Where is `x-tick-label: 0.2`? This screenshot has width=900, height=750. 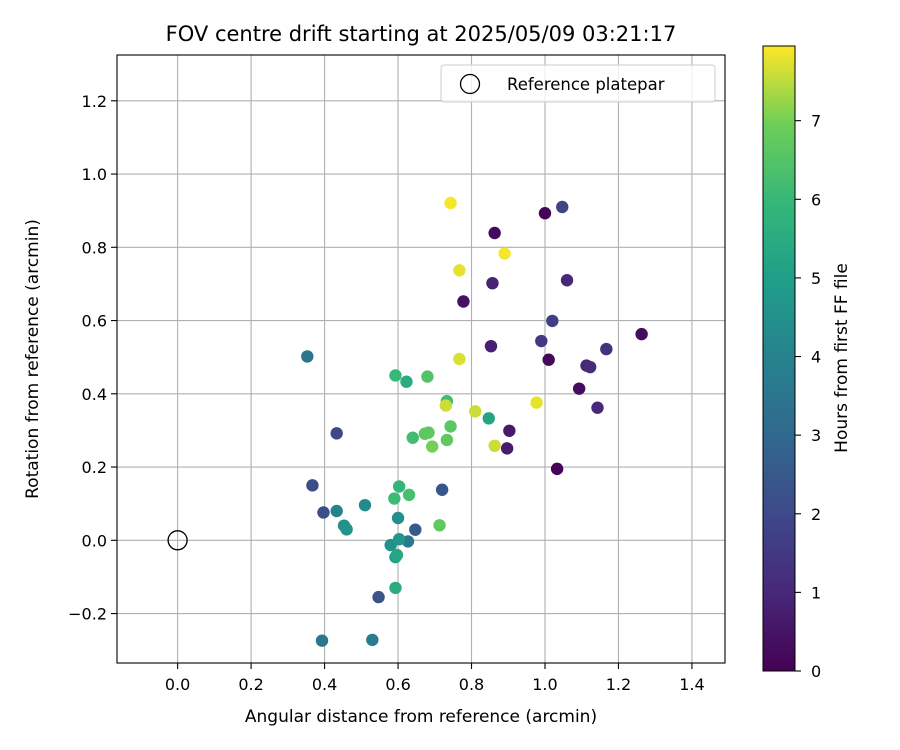
x-tick-label: 0.2 is located at coordinates (250, 684).